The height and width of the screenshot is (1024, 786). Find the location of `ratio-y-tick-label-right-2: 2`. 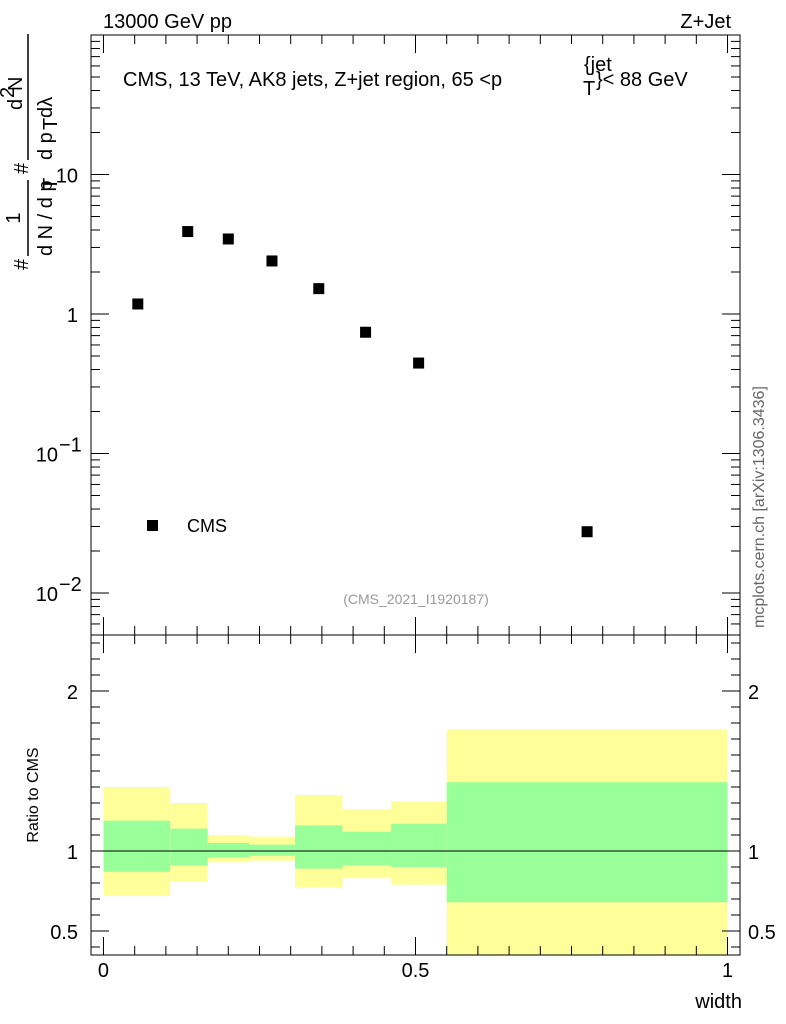

ratio-y-tick-label-right-2: 2 is located at coordinates (753, 693).